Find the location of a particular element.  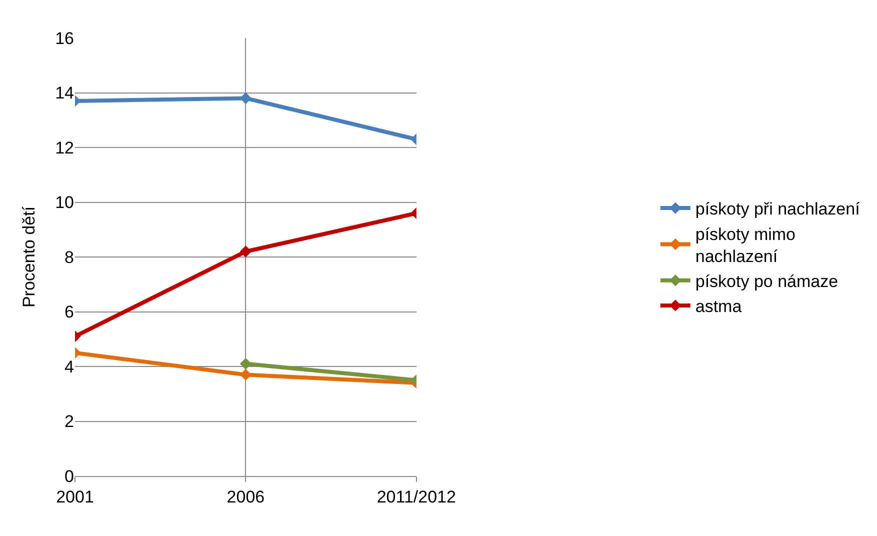

y-tick-label: 16 is located at coordinates (64, 38).